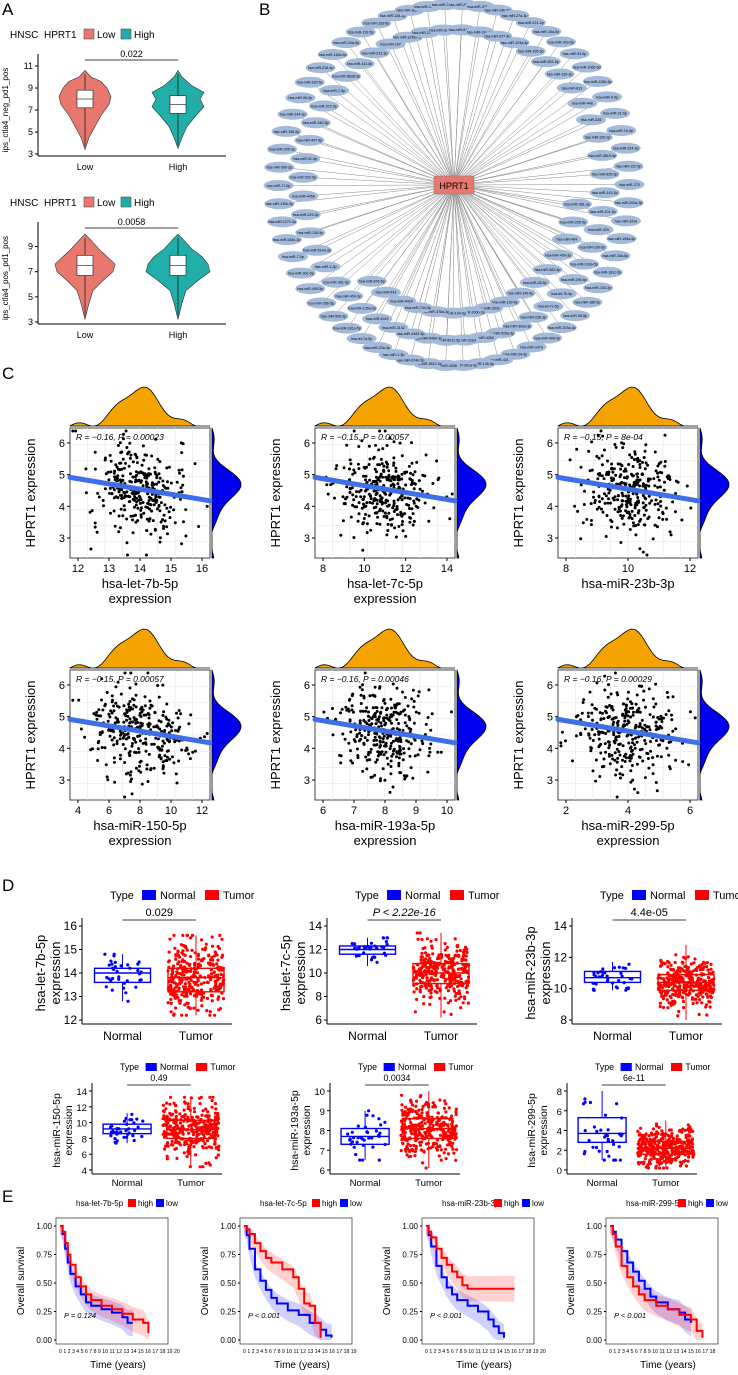 The image size is (738, 1375). Describe the element at coordinates (425, 33) in the screenshot. I see `mirna-node-label: hsa-miR-214-3p` at that location.